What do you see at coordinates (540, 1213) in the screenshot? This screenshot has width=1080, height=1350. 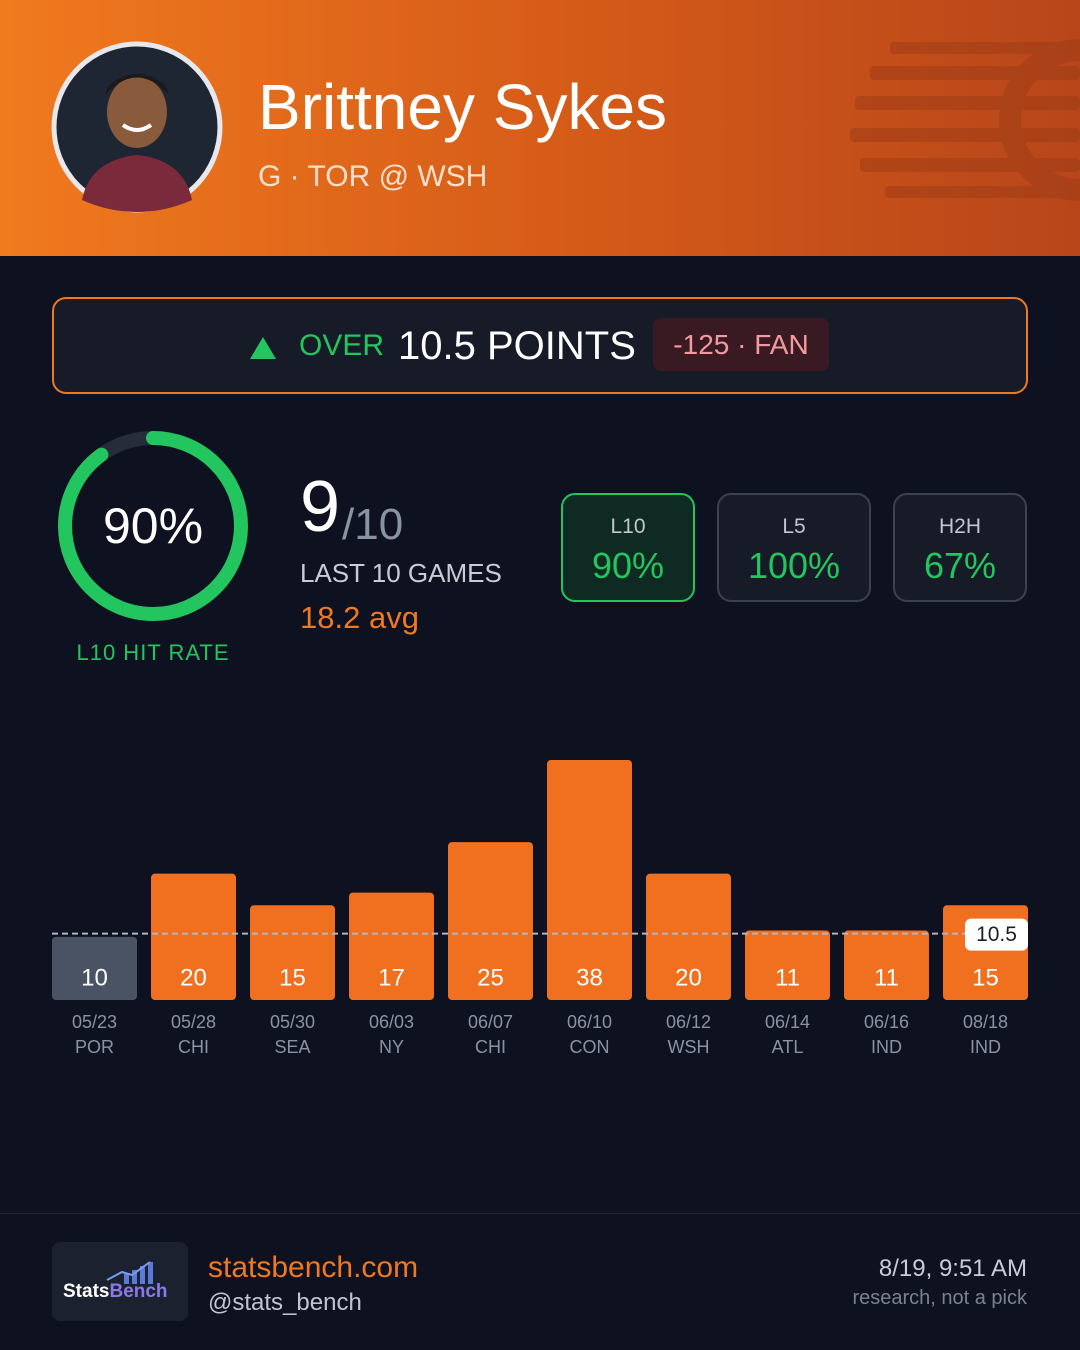 I see `footer-divider` at bounding box center [540, 1213].